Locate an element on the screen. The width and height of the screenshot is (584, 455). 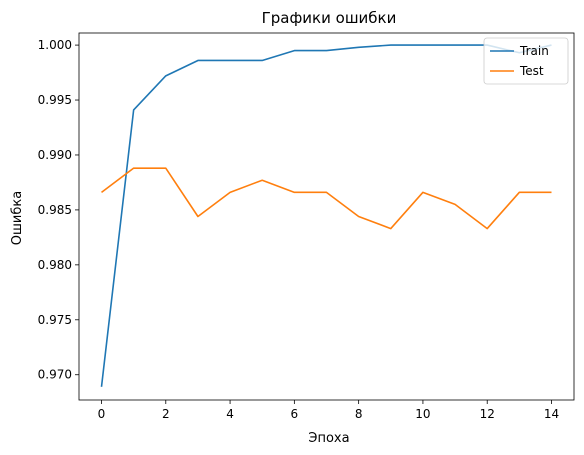
series-line-test is located at coordinates (326, 198).